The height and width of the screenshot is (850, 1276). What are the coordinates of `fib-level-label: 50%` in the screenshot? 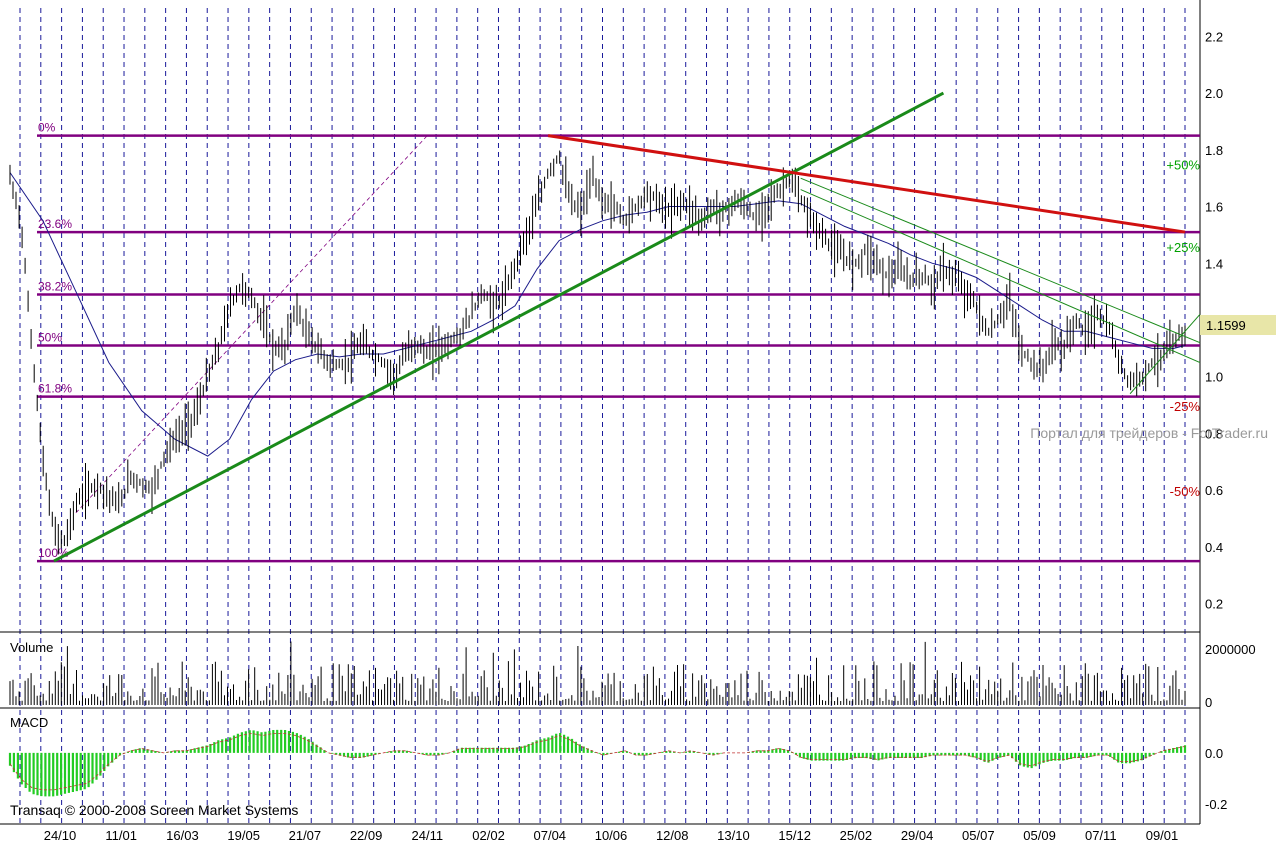 It's located at (50, 338).